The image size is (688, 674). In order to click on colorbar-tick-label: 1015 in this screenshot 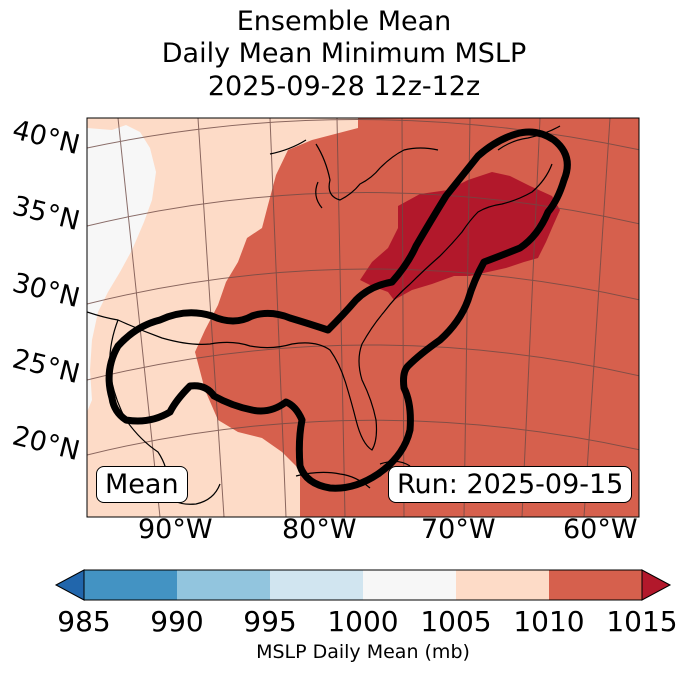, I will do `click(642, 621)`.